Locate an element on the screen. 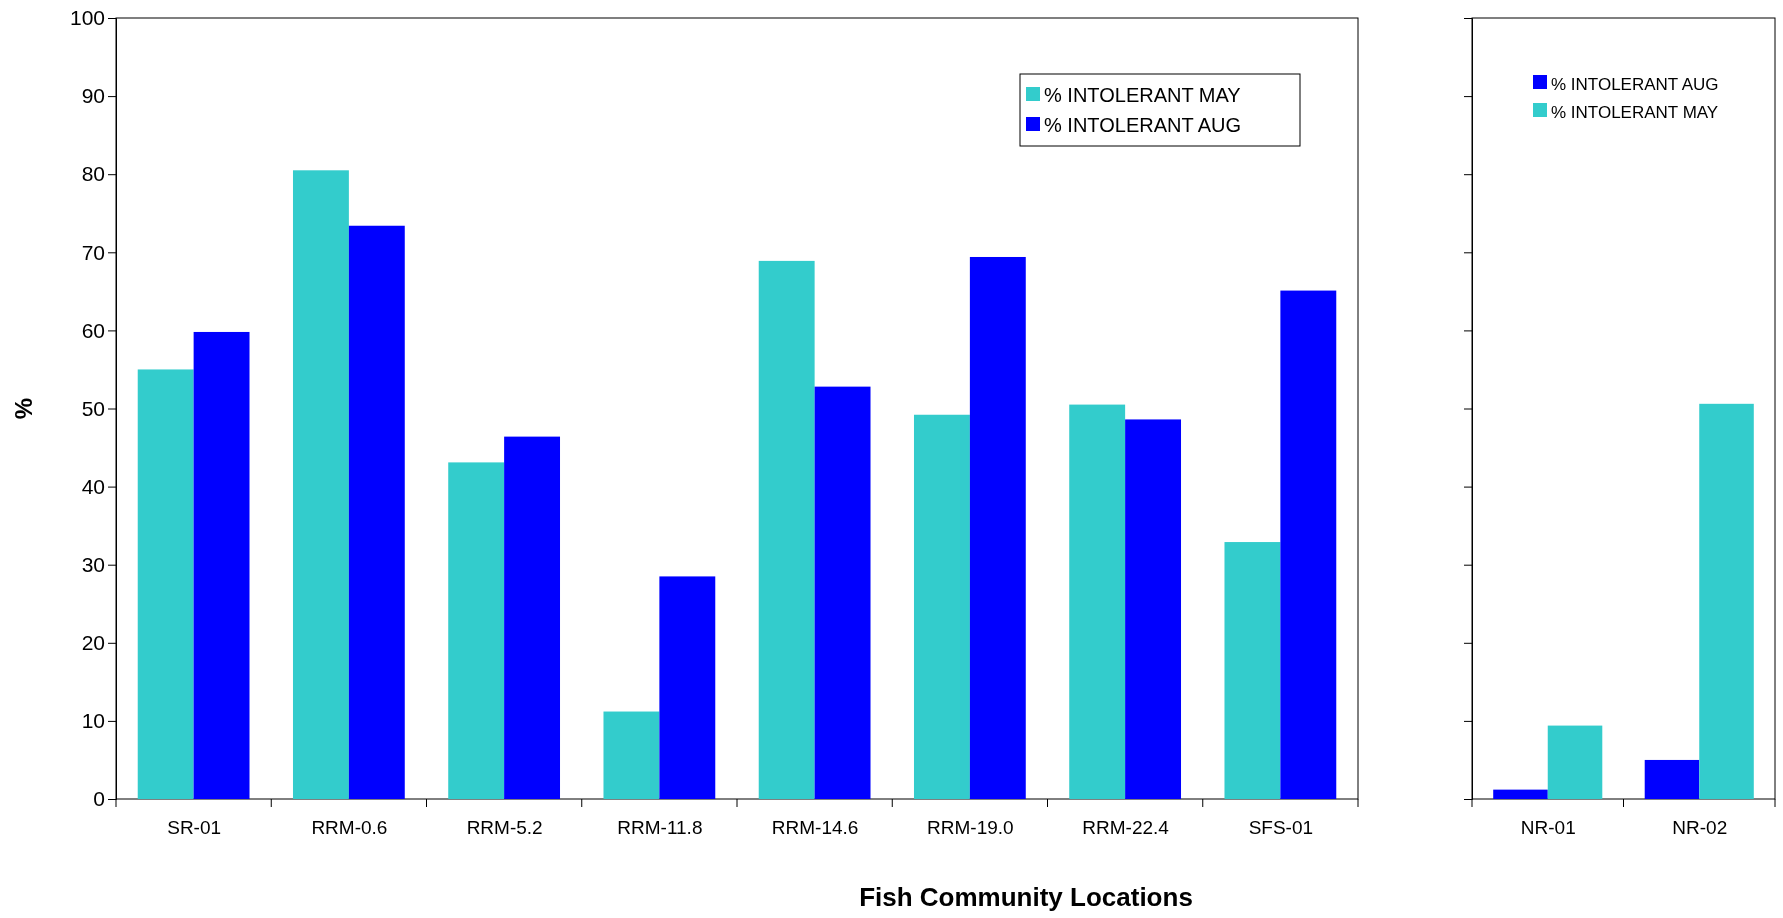 Image resolution: width=1783 pixels, height=918 pixels. y-tick-label: 0 is located at coordinates (99, 799).